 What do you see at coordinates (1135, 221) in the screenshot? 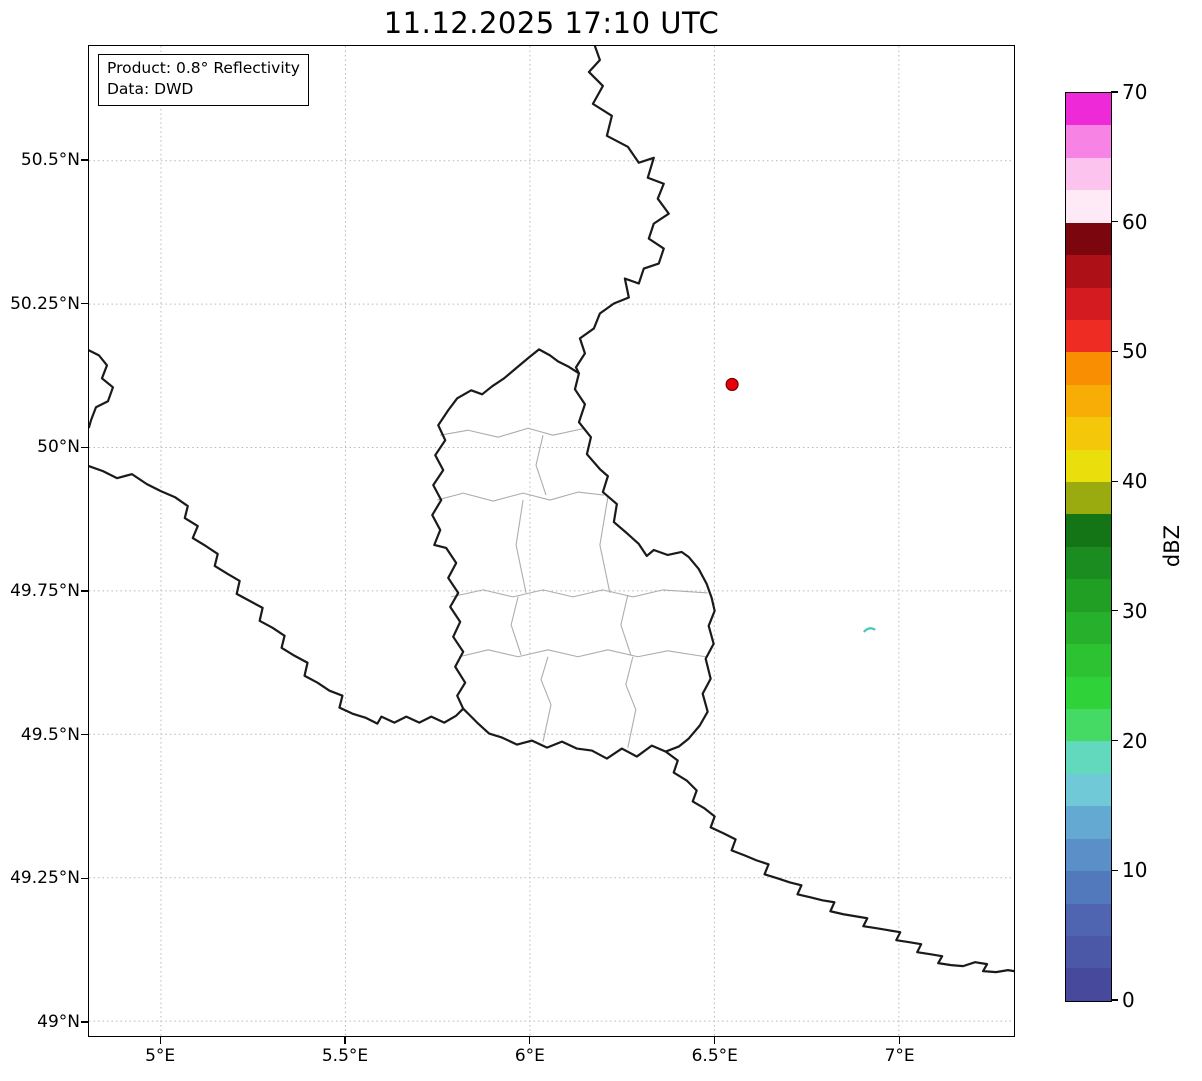
I see `colorbar-tick-label: 60` at bounding box center [1135, 221].